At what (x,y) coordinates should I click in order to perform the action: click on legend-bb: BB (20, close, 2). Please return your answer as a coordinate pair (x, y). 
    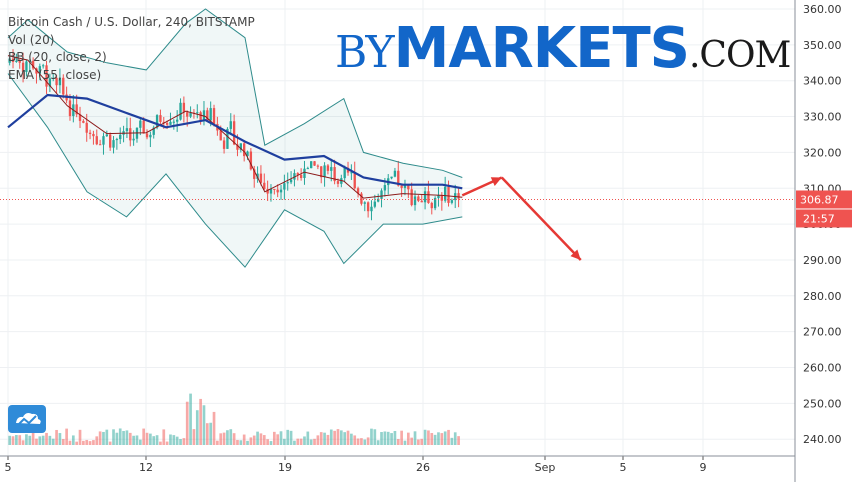
    Looking at the image, I should click on (57, 57).